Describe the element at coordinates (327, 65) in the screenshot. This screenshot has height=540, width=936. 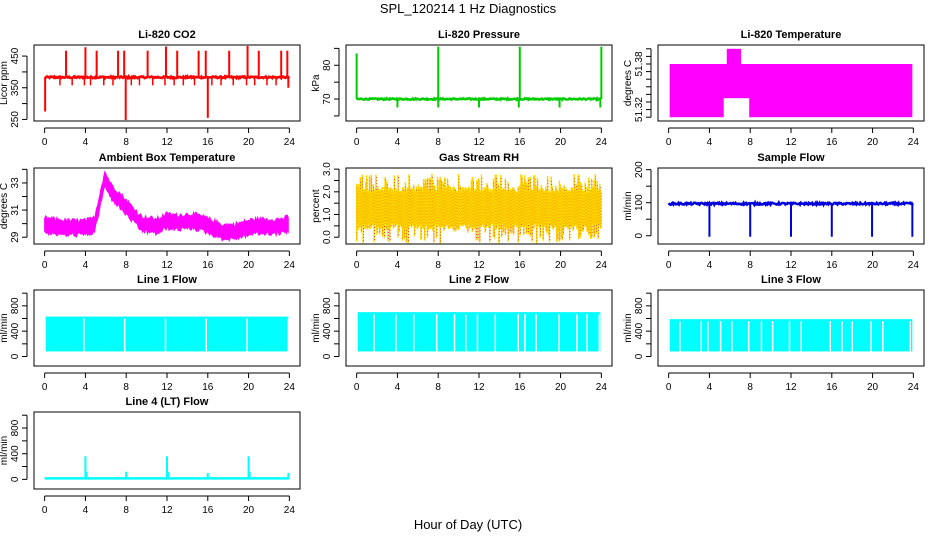
I see `y-tick-label: 80` at that location.